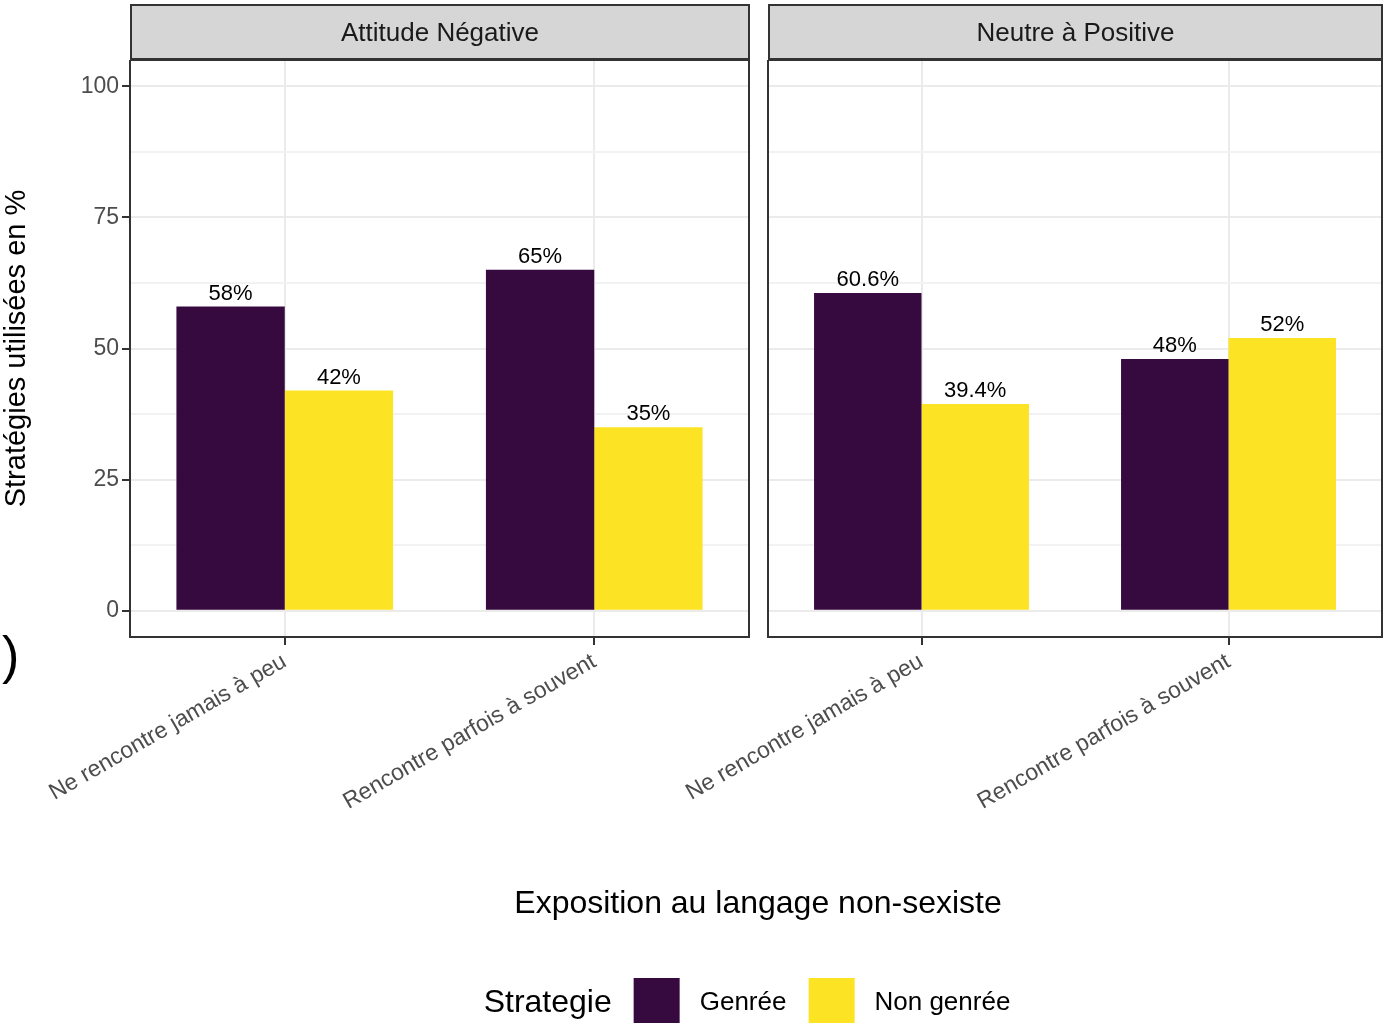  What do you see at coordinates (1174, 345) in the screenshot?
I see `data-label: 48%` at bounding box center [1174, 345].